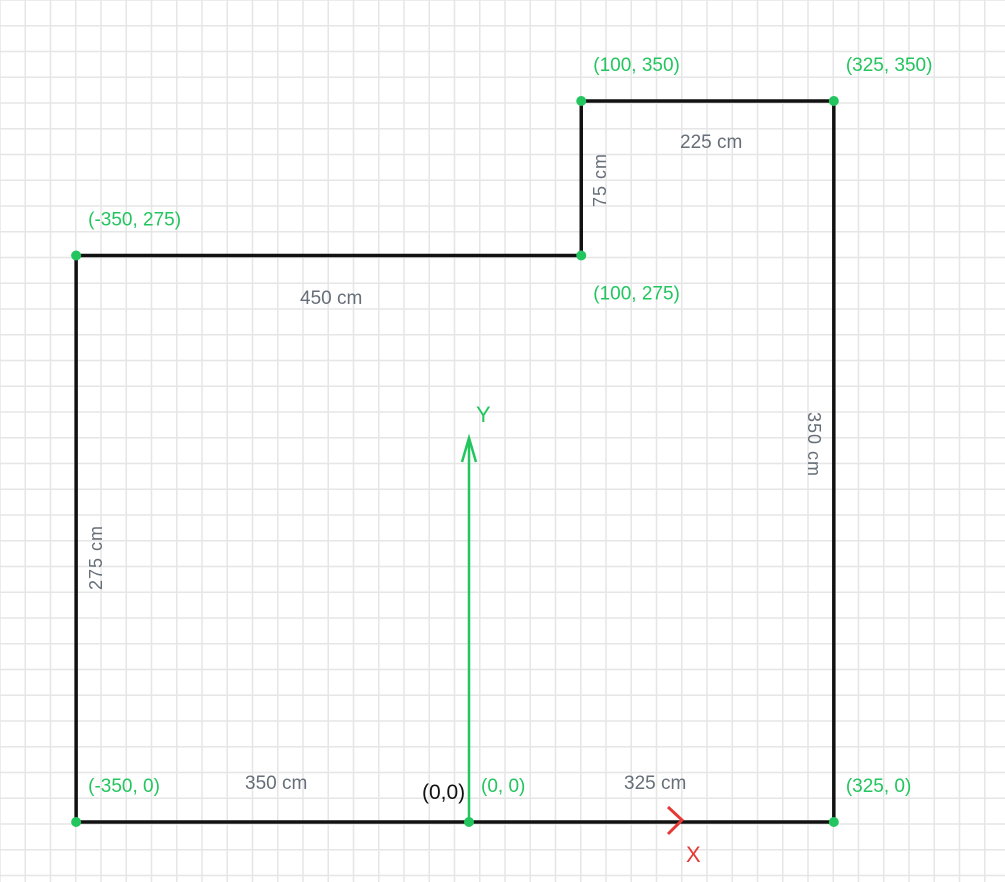 Image resolution: width=1005 pixels, height=882 pixels. Describe the element at coordinates (814, 444) in the screenshot. I see `dimension-right-wall: 350 cm` at that location.